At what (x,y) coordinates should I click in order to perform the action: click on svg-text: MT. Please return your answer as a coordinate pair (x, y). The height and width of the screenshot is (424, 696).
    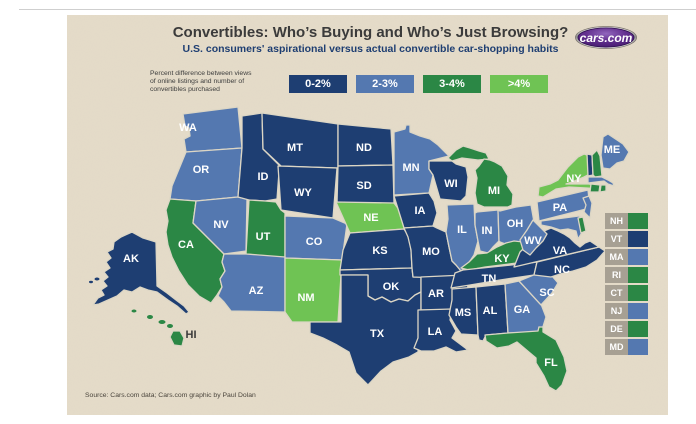
    Looking at the image, I should click on (295, 148).